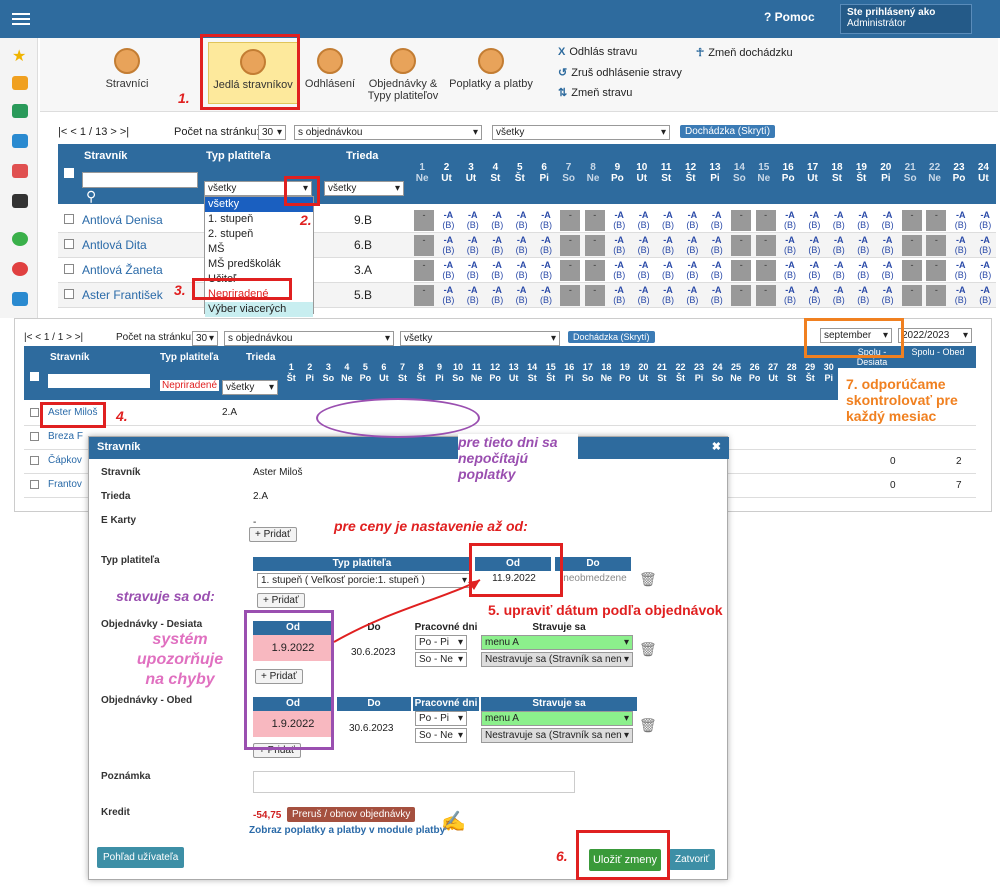 The image size is (1000, 889). What do you see at coordinates (91, 196) in the screenshot?
I see `search-icon: ⚲` at bounding box center [91, 196].